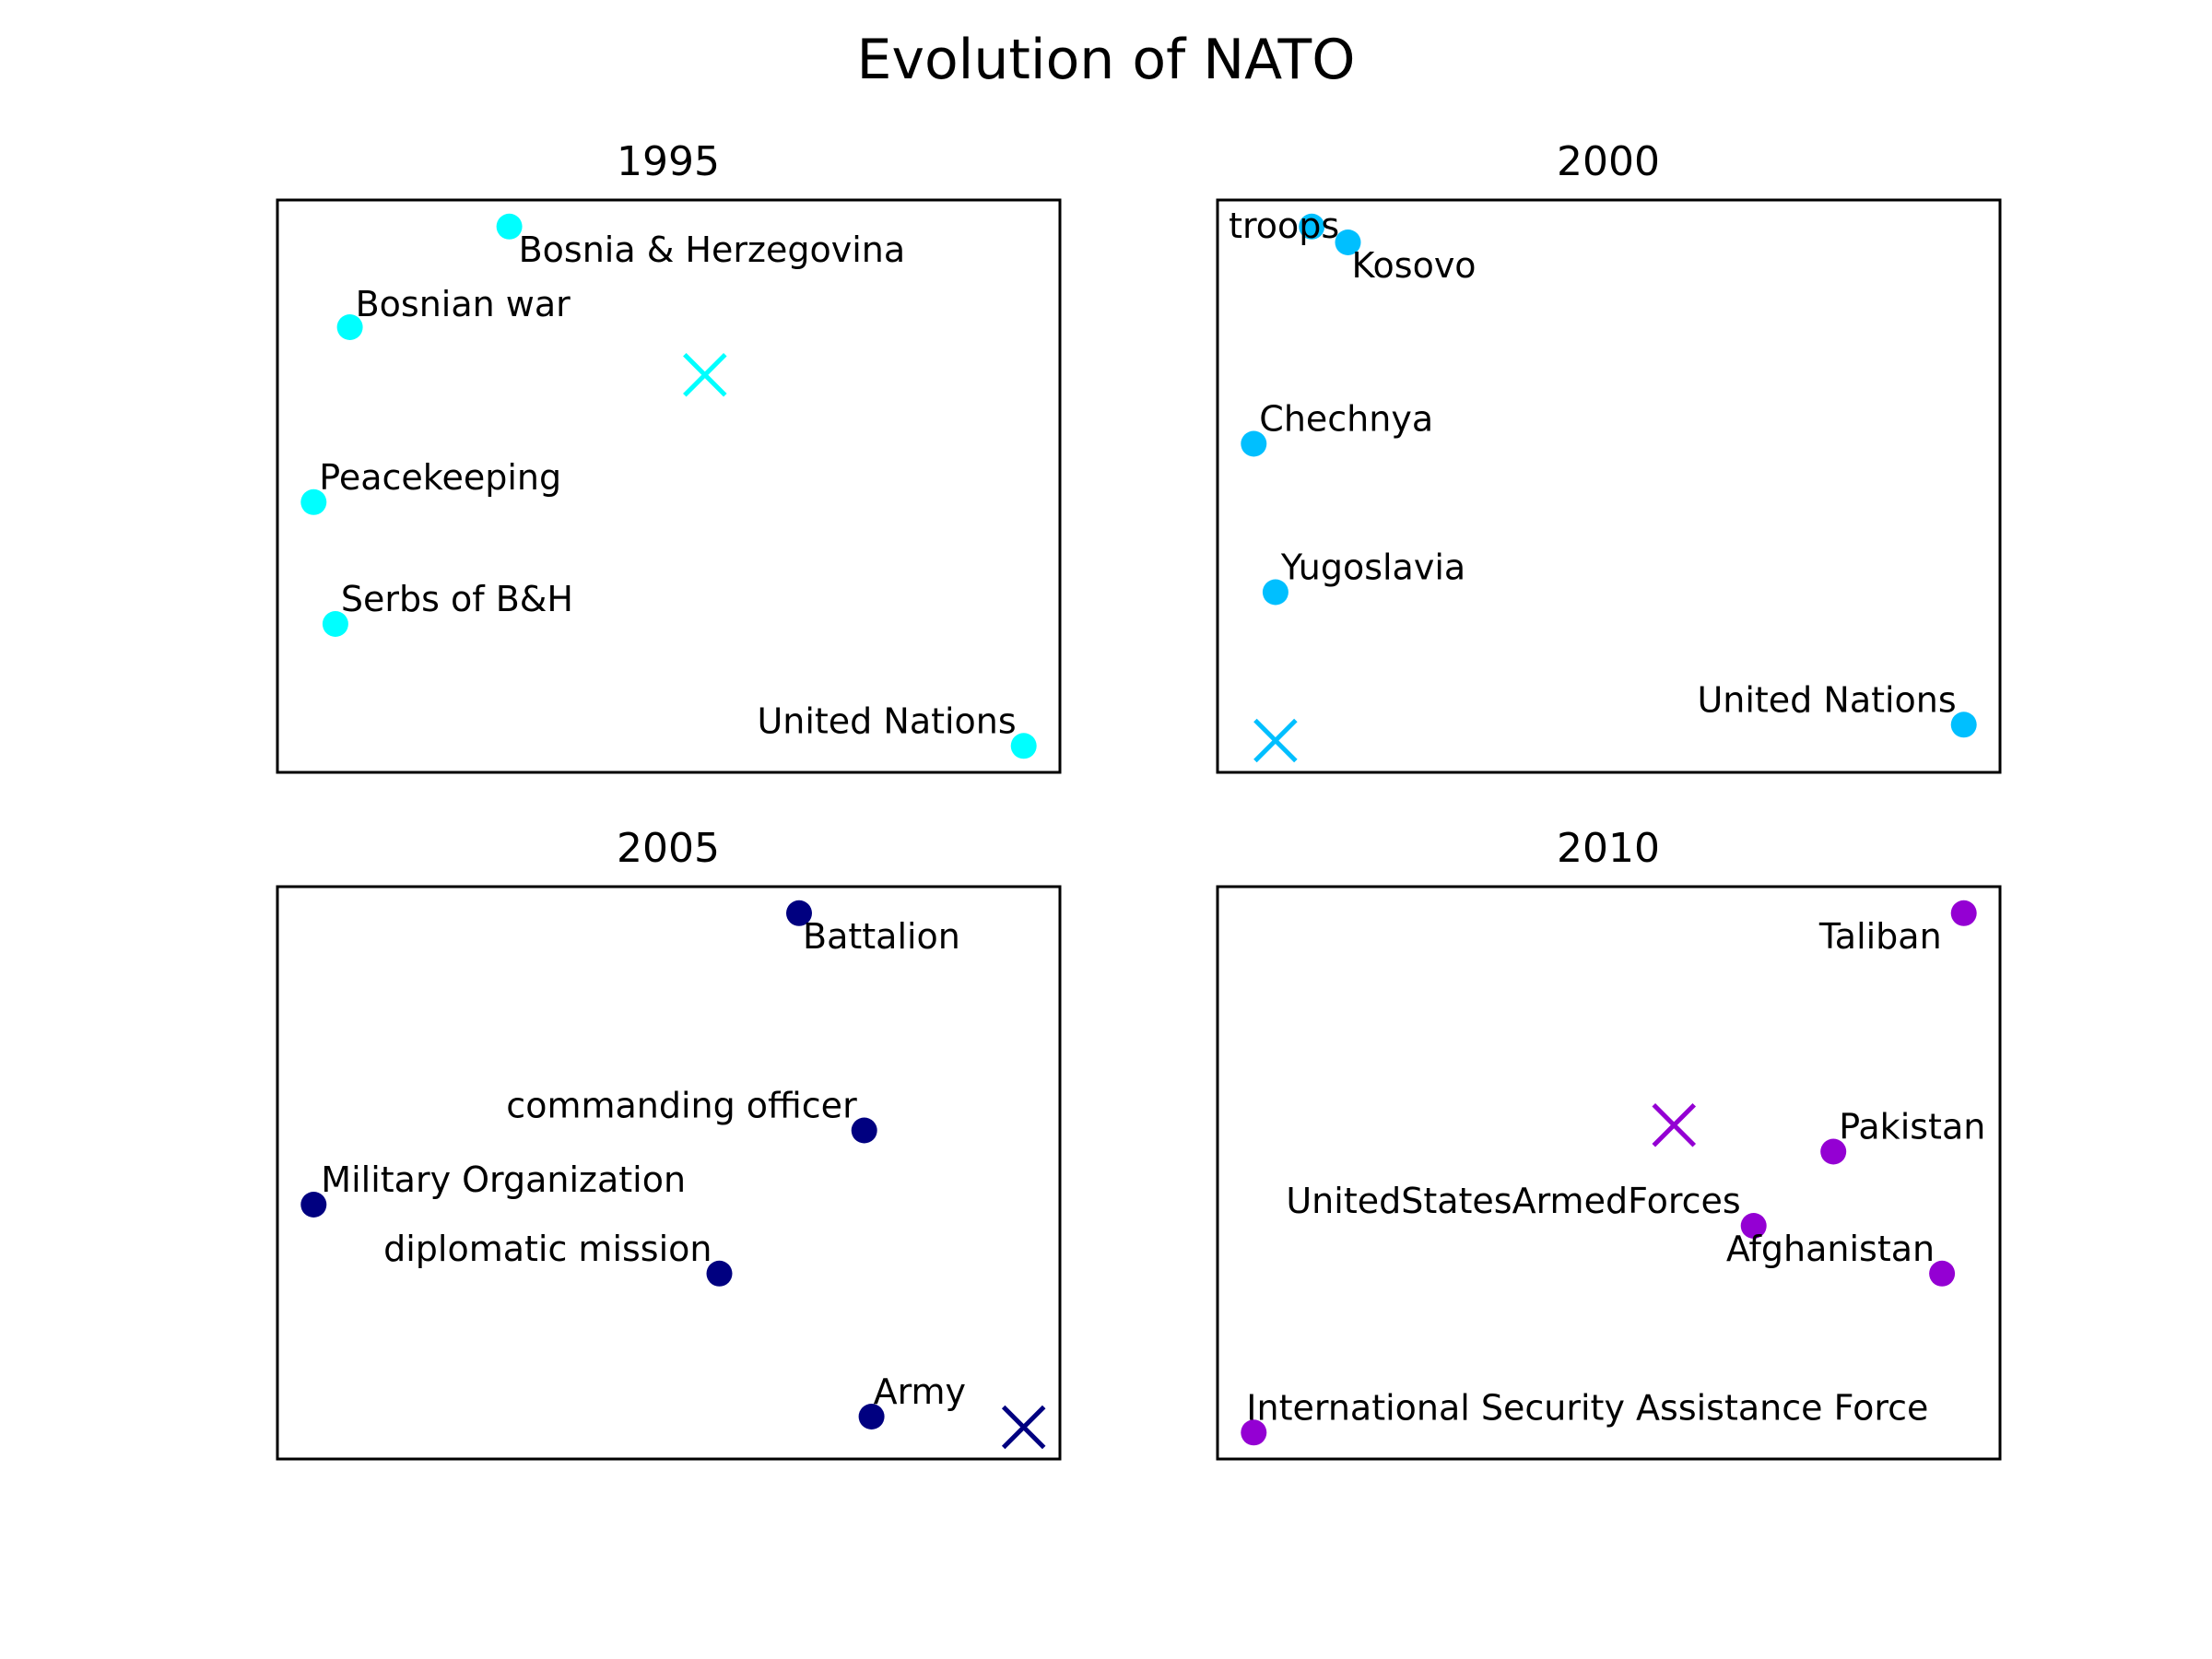  What do you see at coordinates (1830, 1249) in the screenshot?
I see `label-2010-afghanistan: Afghanistan` at bounding box center [1830, 1249].